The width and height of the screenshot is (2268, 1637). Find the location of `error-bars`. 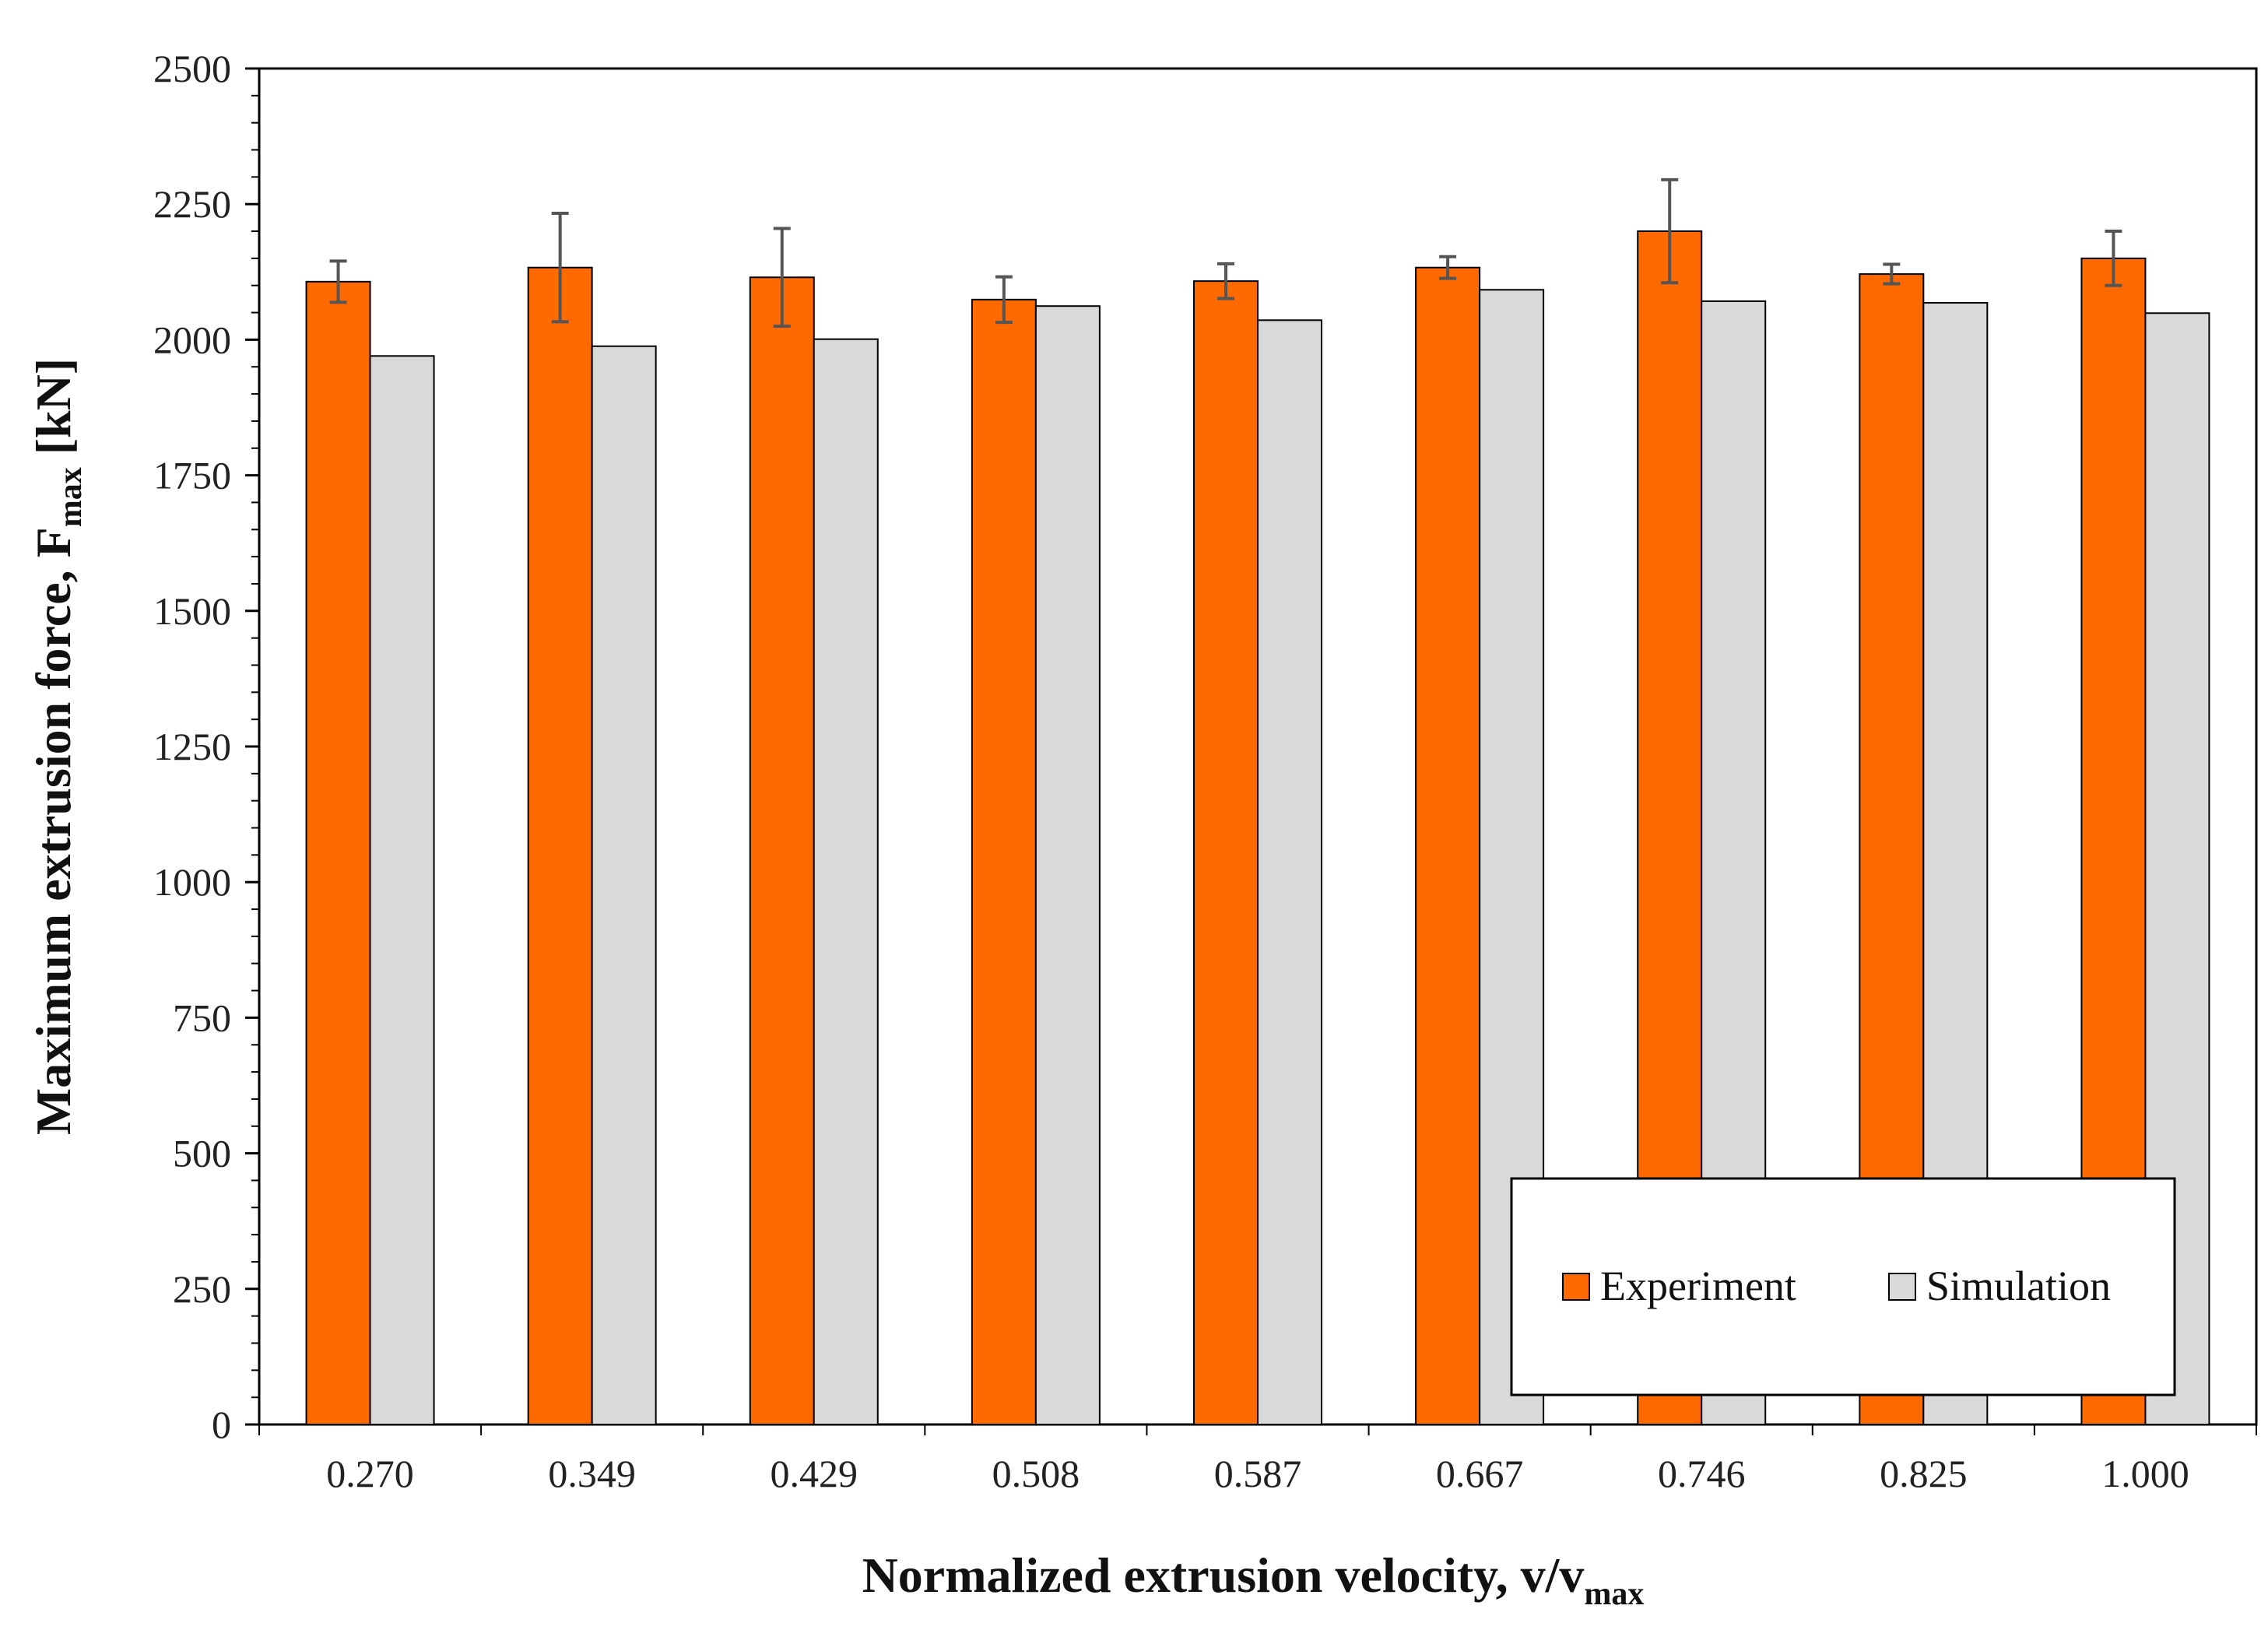

error-bars is located at coordinates (1225, 252).